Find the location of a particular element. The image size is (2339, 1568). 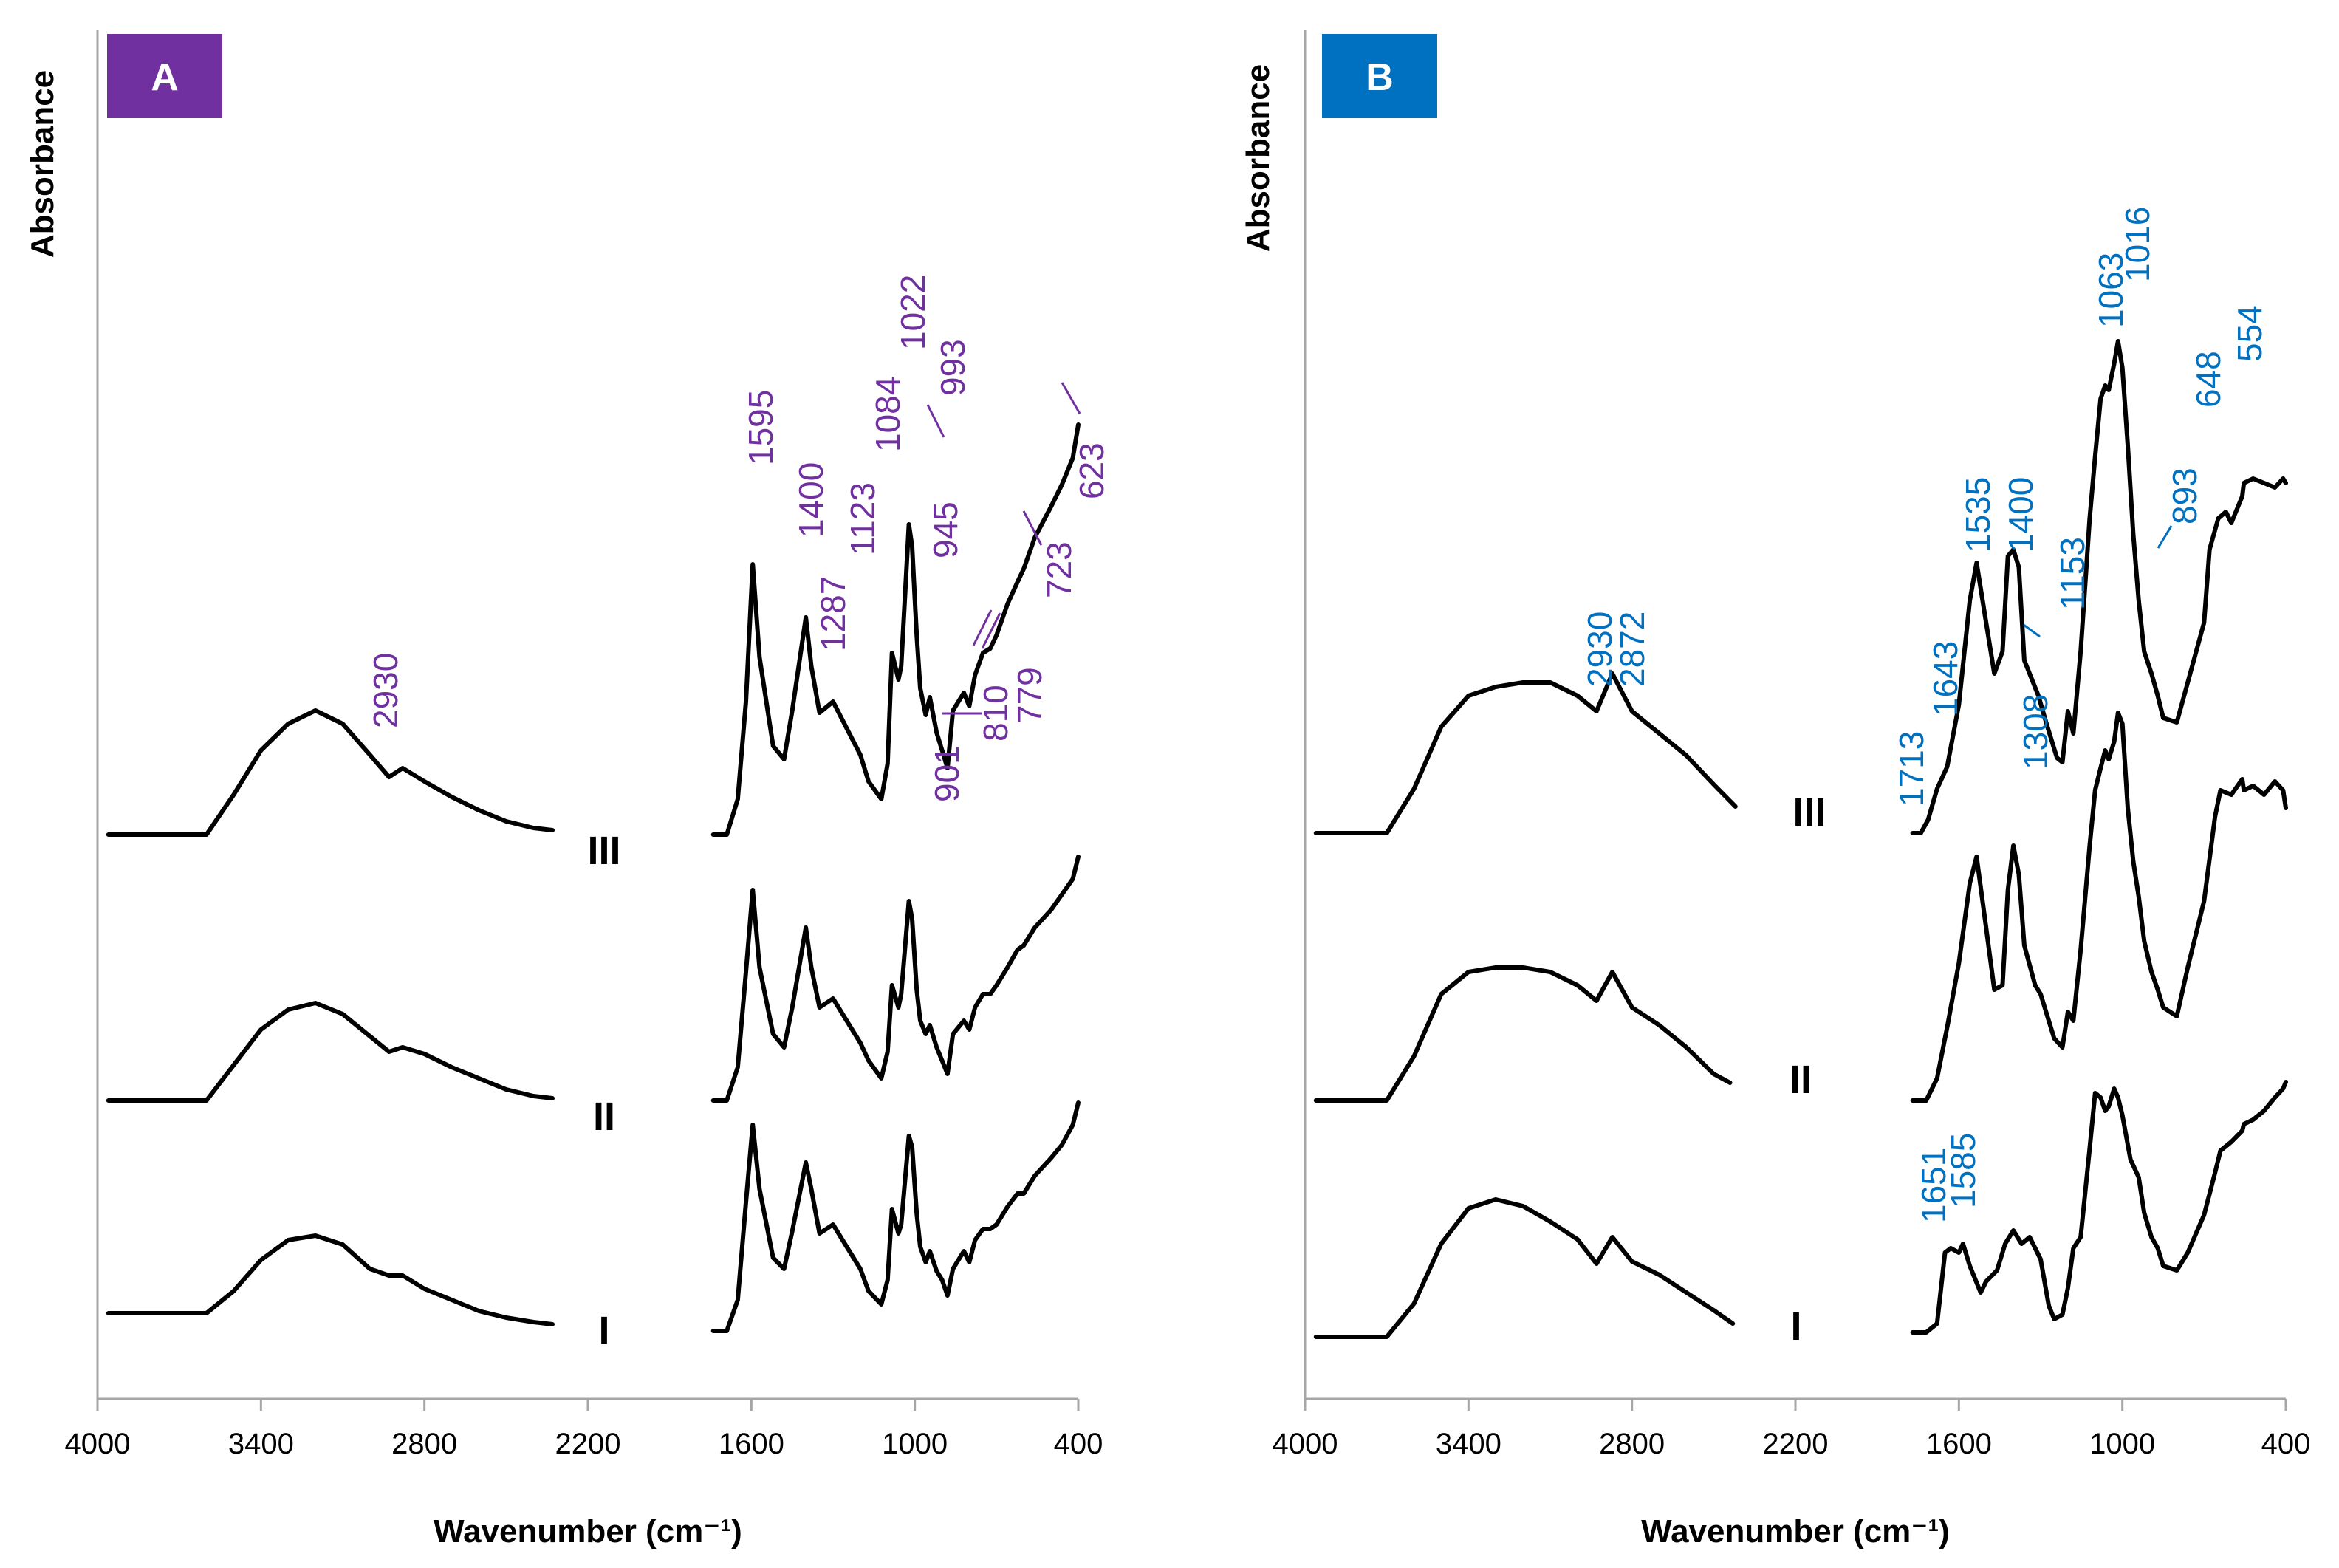

peak-label-b-893: 893 is located at coordinates (2184, 496).